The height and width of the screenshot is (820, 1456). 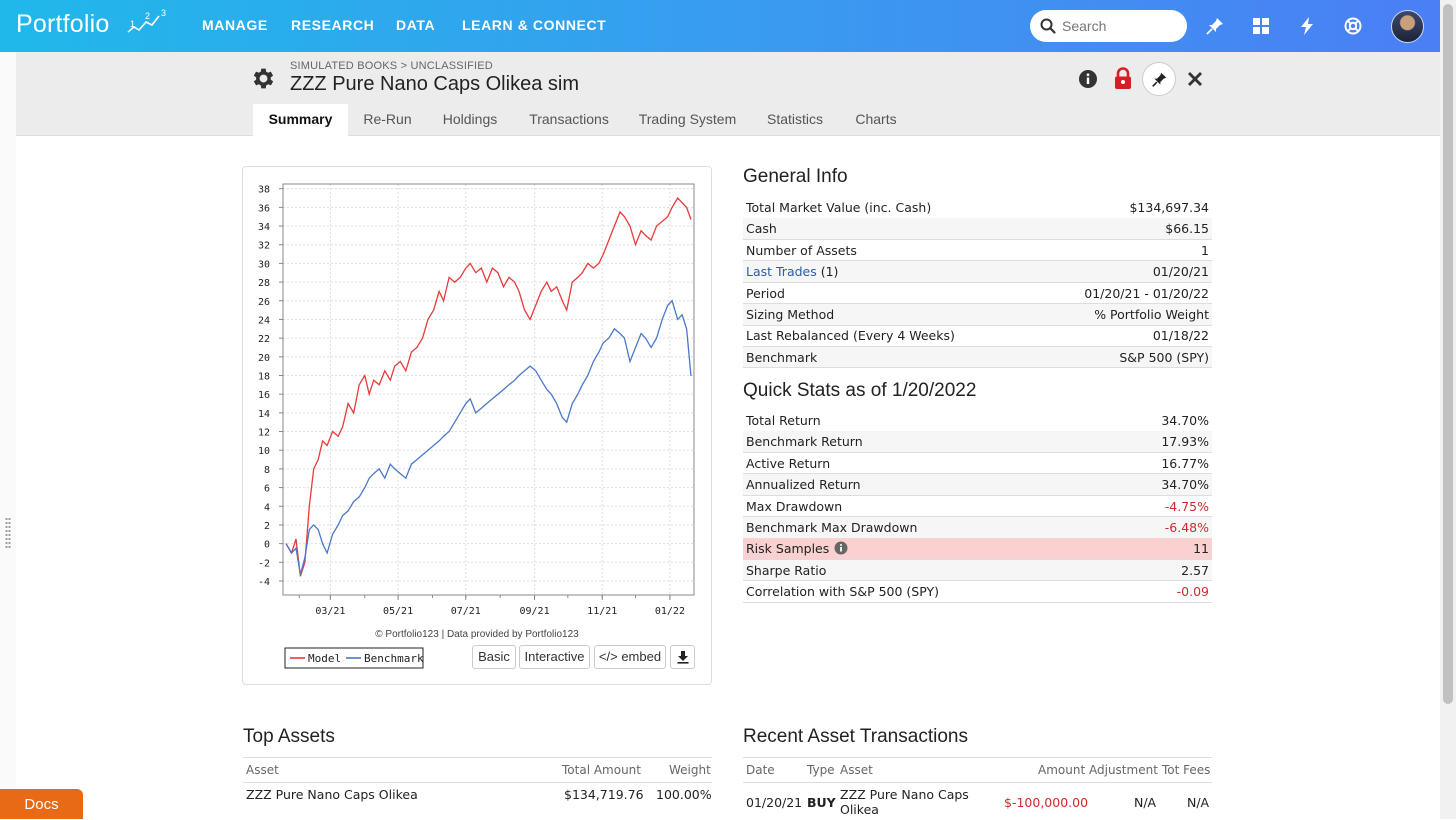 What do you see at coordinates (262, 770) in the screenshot?
I see `top-assets-header-asset: Asset` at bounding box center [262, 770].